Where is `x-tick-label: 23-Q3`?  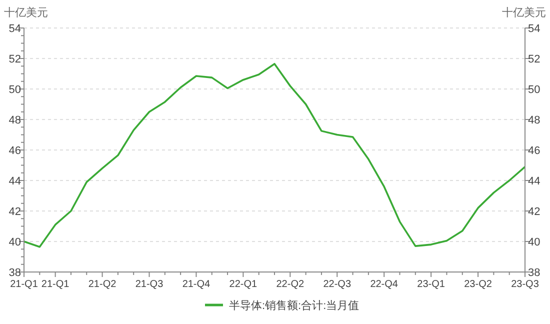 x-tick-label: 23-Q3 is located at coordinates (525, 284).